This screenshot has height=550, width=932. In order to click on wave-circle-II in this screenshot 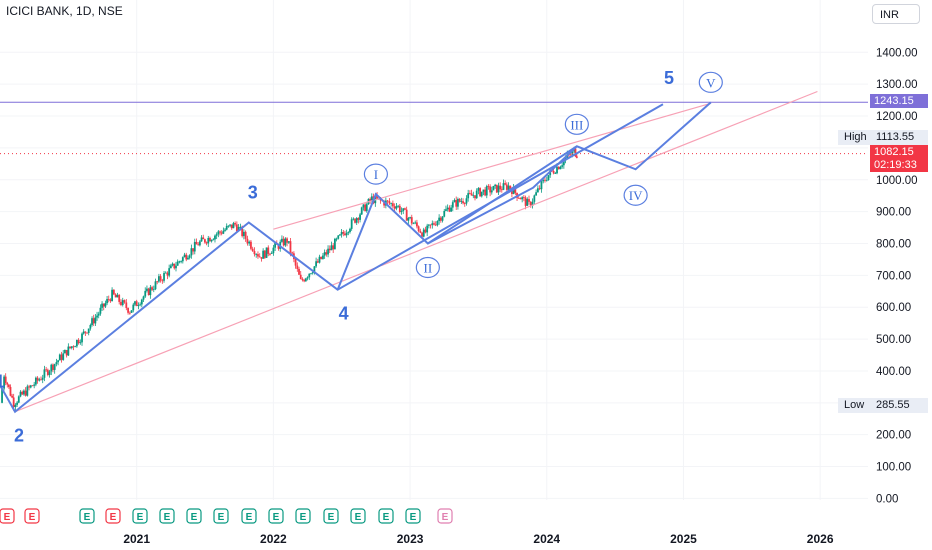, I will do `click(427, 267)`.